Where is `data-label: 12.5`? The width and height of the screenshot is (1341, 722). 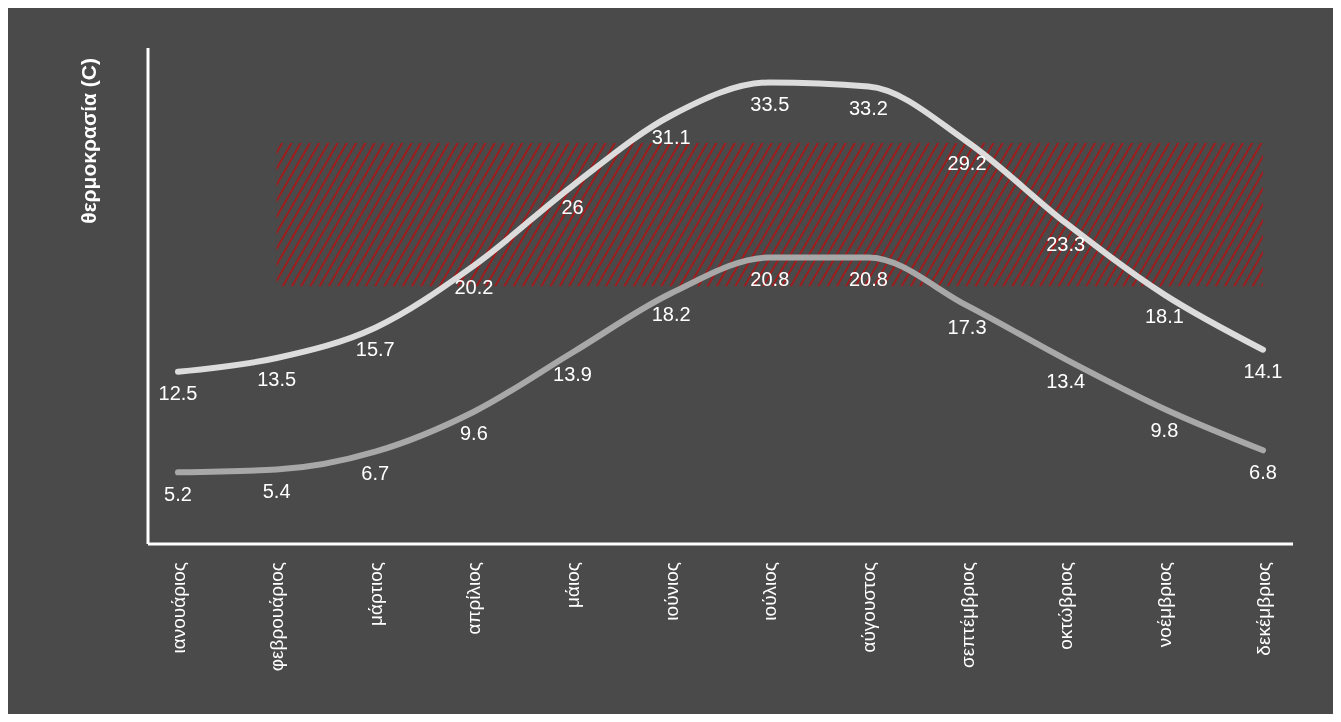 data-label: 12.5 is located at coordinates (178, 392).